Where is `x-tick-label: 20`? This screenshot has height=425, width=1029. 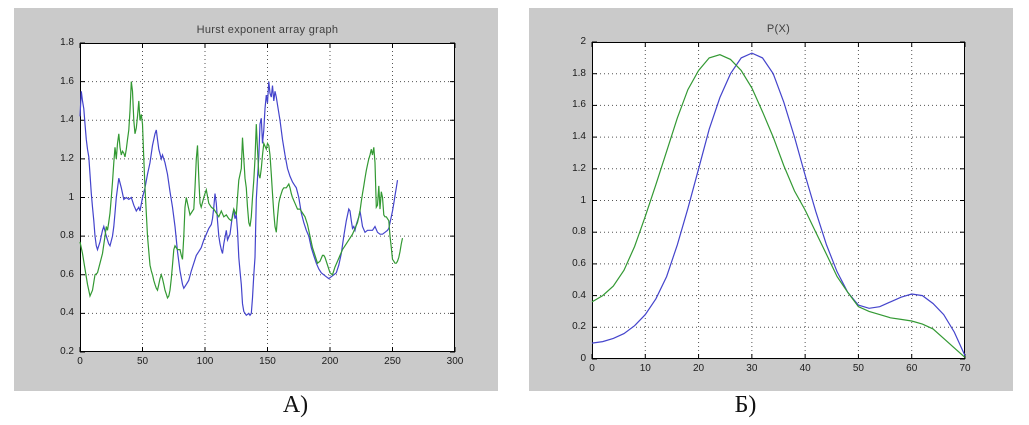
x-tick-label: 20 is located at coordinates (699, 368).